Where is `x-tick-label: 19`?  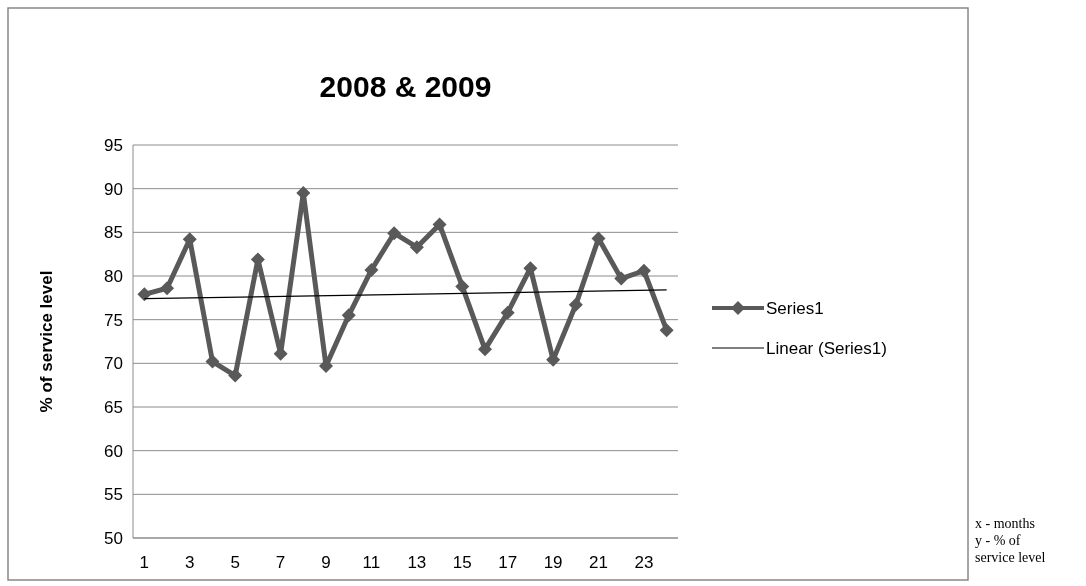
x-tick-label: 19 is located at coordinates (553, 562).